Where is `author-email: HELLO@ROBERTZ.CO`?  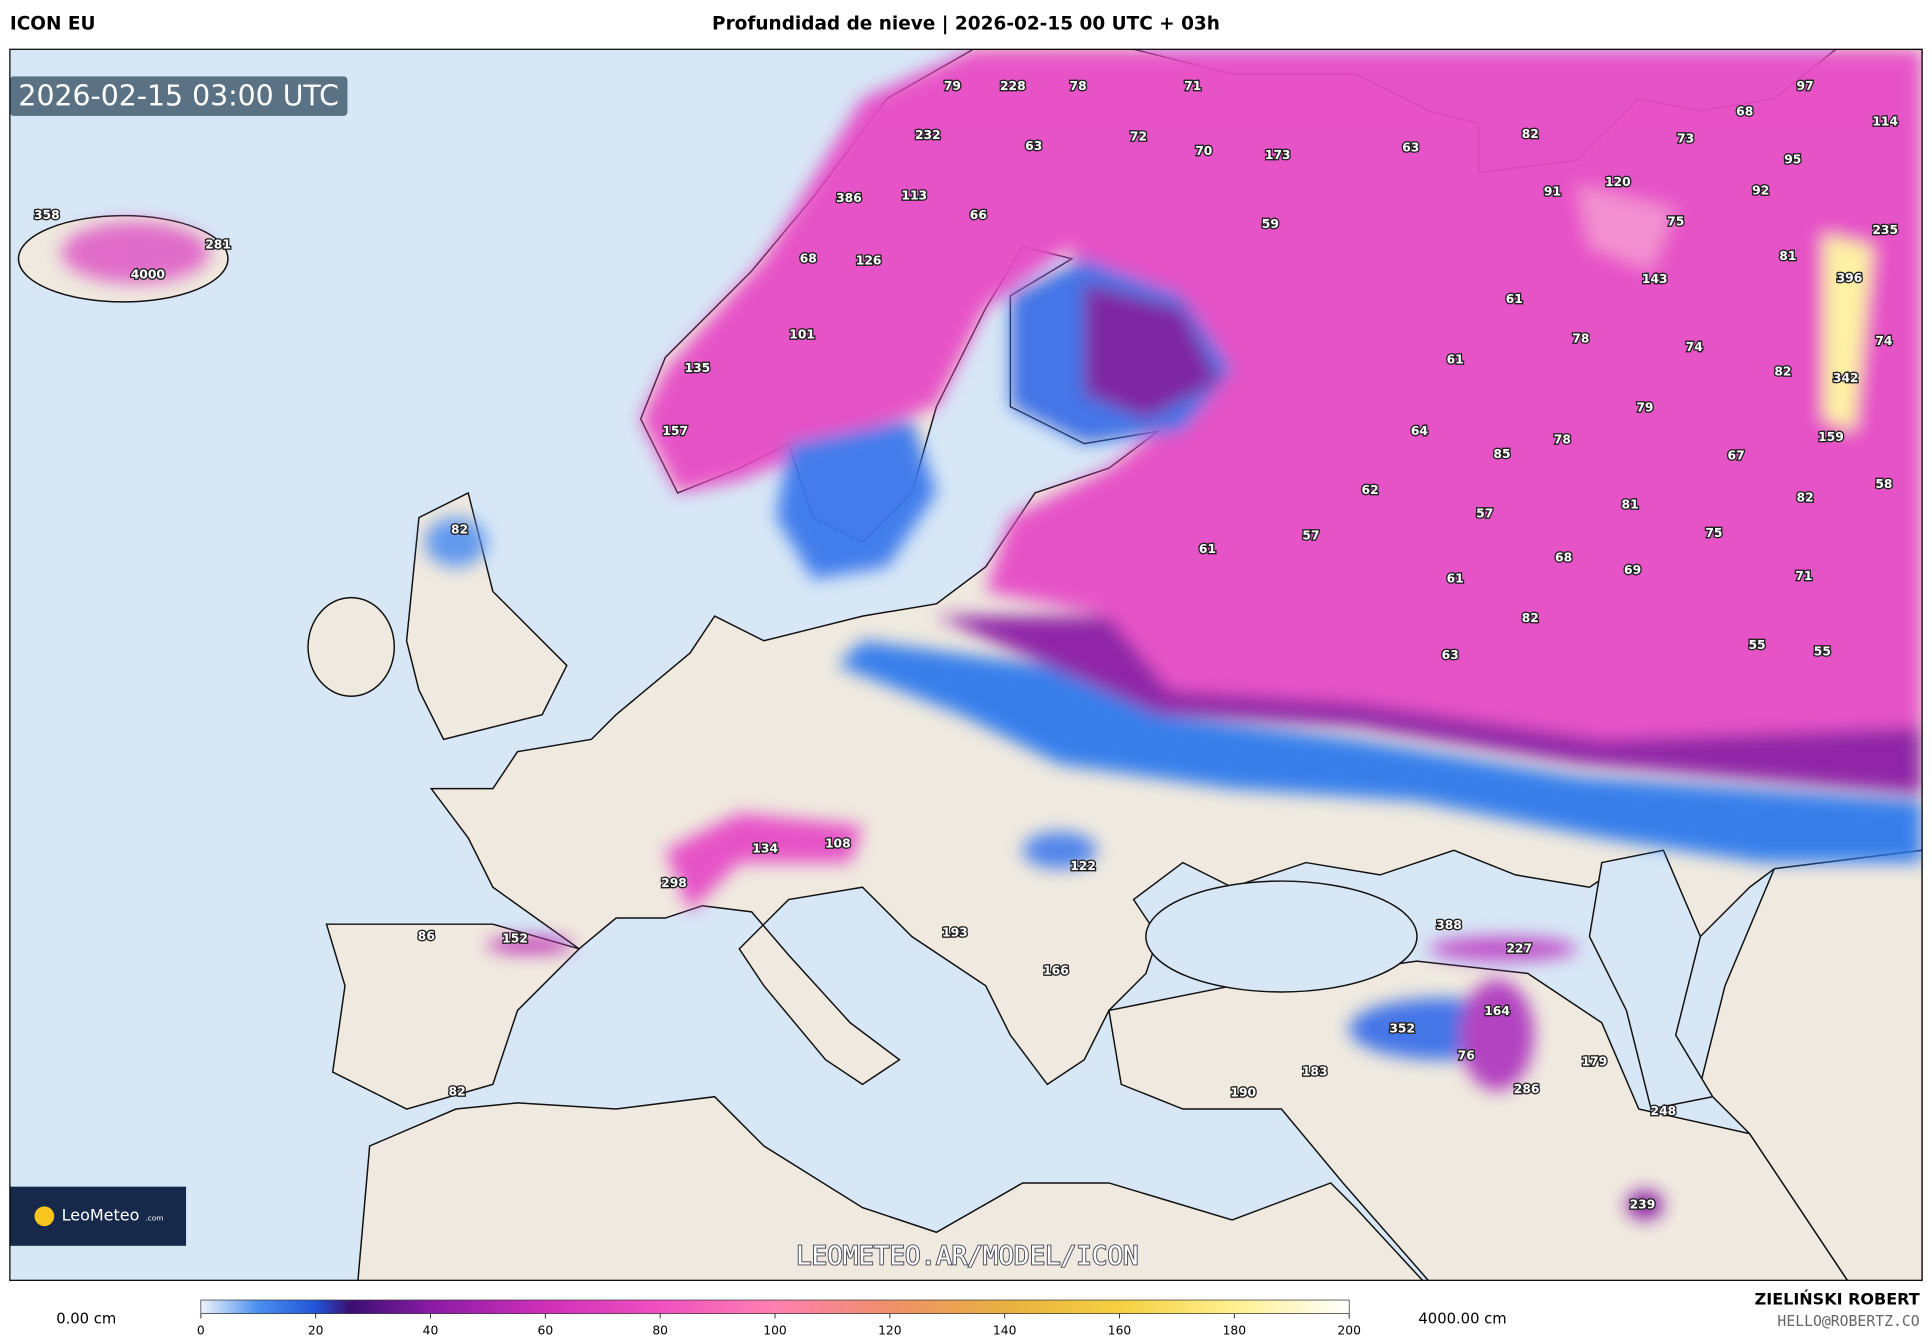
author-email: HELLO@ROBERTZ.CO is located at coordinates (1848, 1321).